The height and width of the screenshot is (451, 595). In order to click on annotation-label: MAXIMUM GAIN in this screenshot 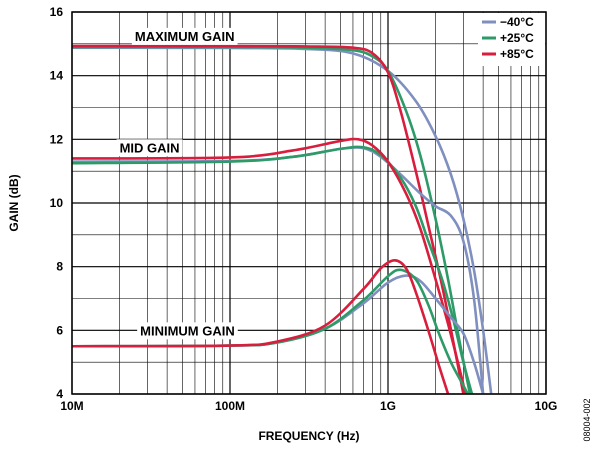, I will do `click(184, 36)`.